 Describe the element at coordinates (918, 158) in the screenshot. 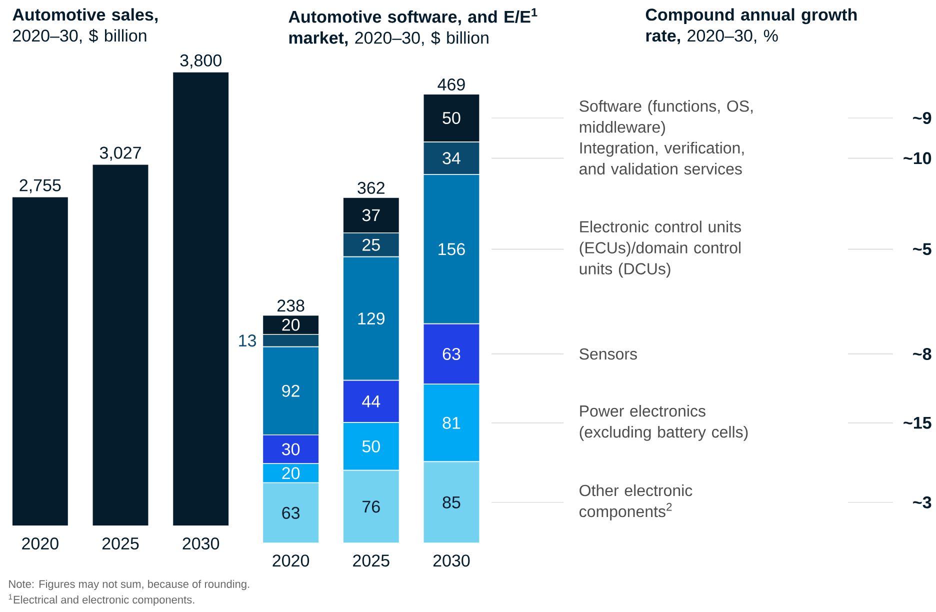

I see `data-label: ~10` at that location.